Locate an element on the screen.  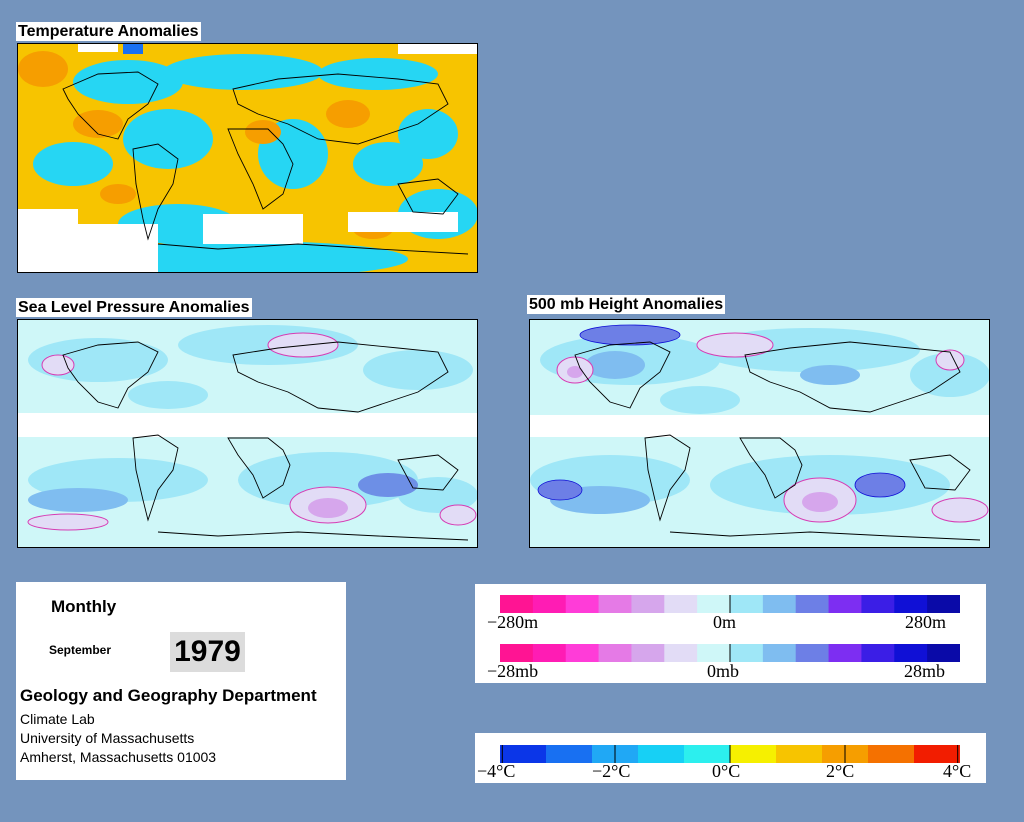
anomaly-legend-panel: −280m 0m 280m −28mb 0mb 28mb is located at coordinates (730, 633).